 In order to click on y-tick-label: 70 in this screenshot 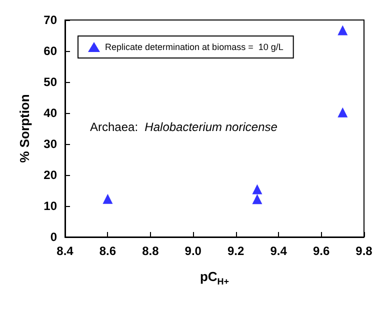, I will do `click(51, 20)`.